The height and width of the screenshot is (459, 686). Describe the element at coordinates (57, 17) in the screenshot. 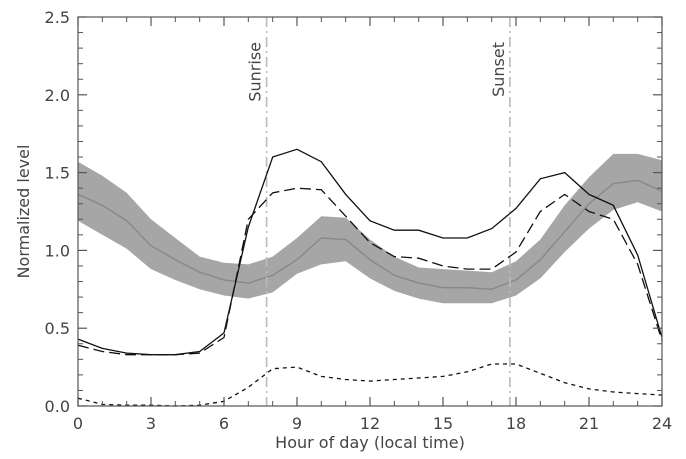

I see `y-tick-label: 2.5` at that location.